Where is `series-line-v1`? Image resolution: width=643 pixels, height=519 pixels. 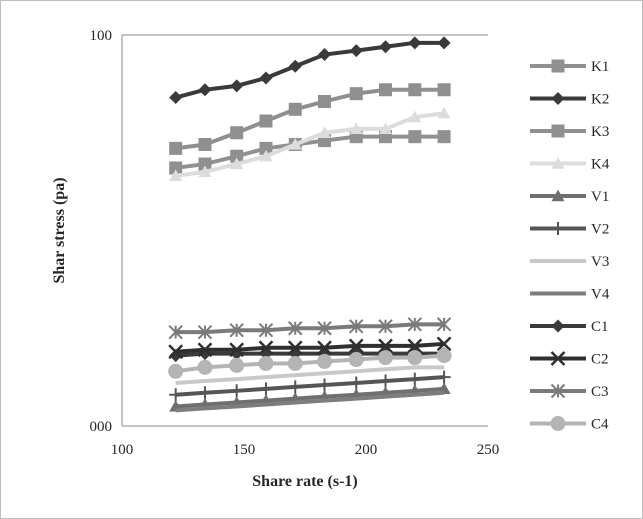 series-line-v1 is located at coordinates (310, 397).